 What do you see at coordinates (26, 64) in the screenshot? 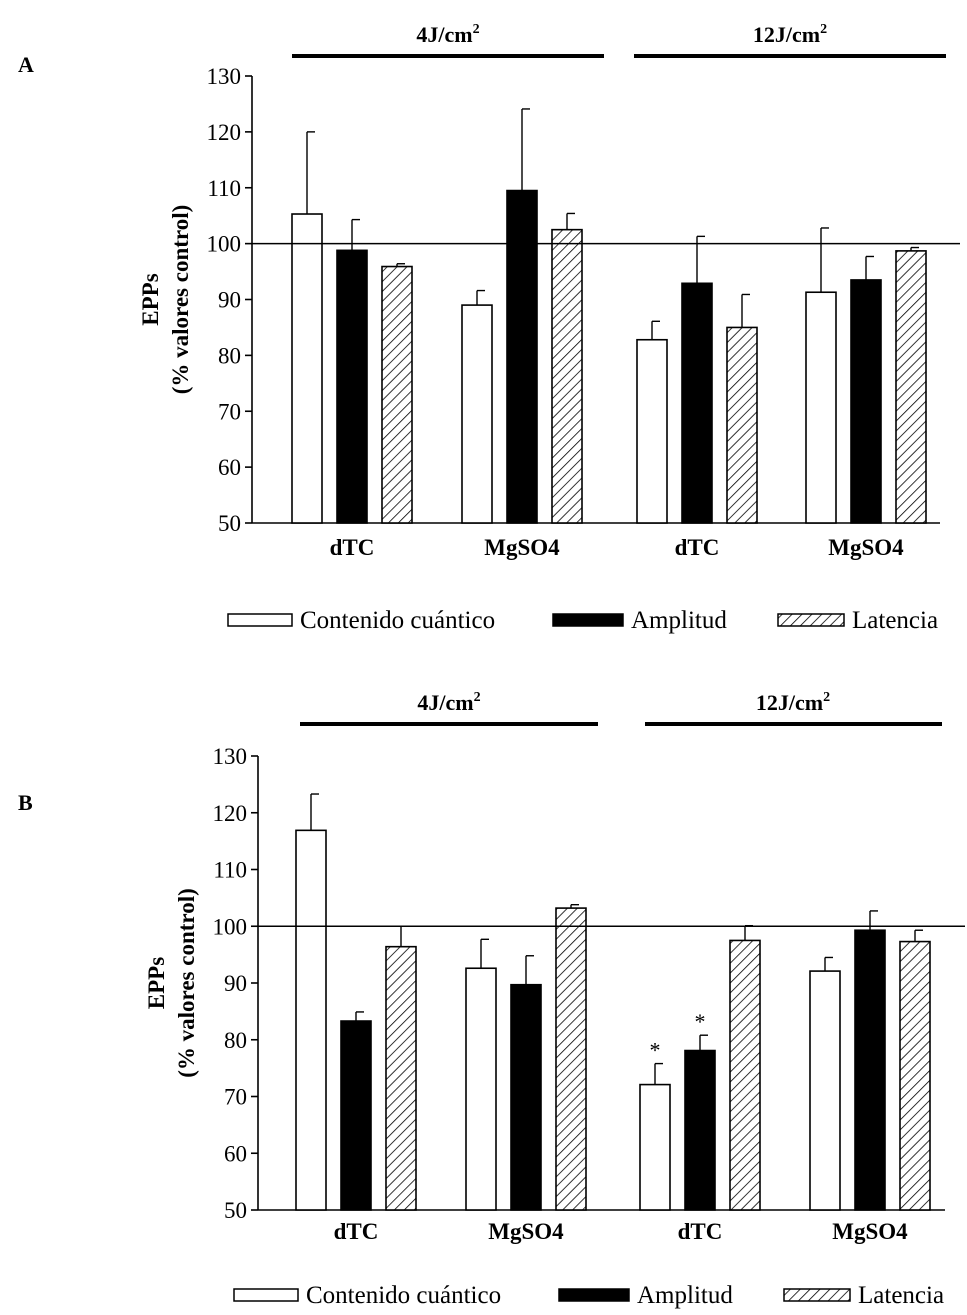
I see `panel-label: A` at bounding box center [26, 64].